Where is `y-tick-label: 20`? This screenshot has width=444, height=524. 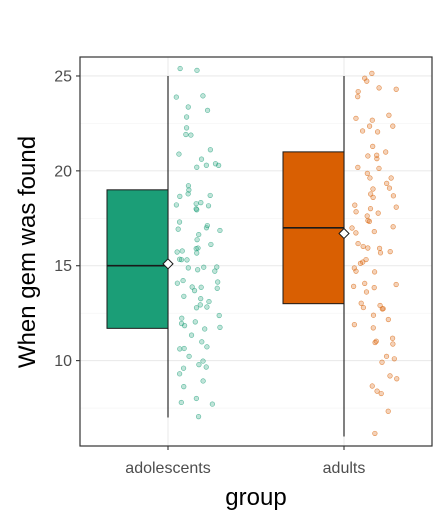 y-tick-label: 20 is located at coordinates (63, 171).